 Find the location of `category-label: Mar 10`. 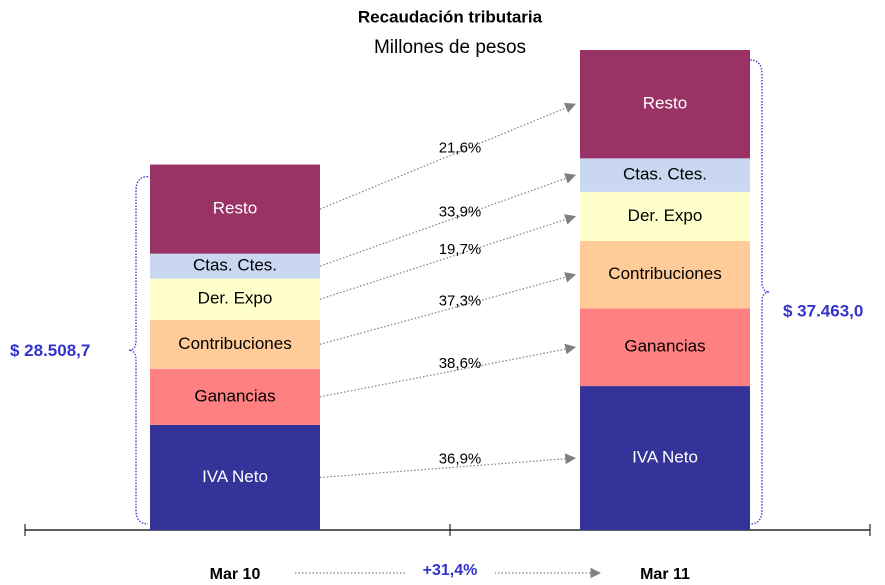

category-label: Mar 10 is located at coordinates (235, 574).